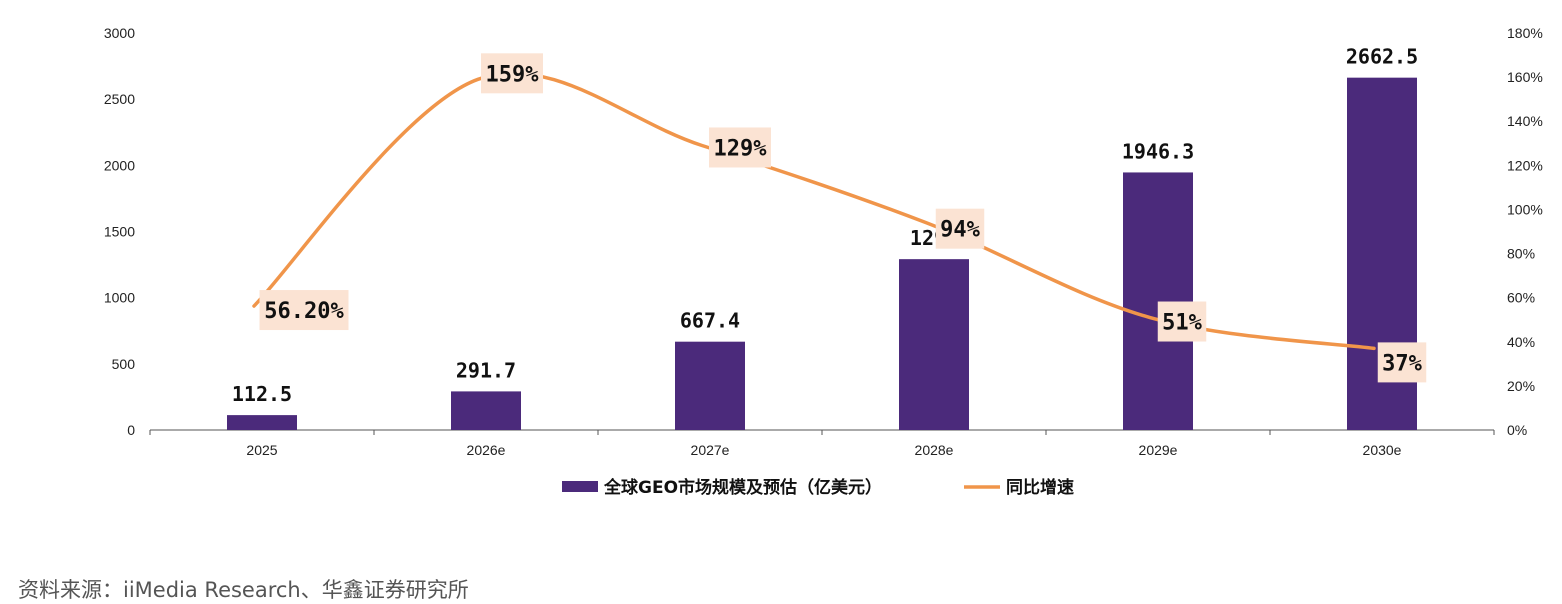  What do you see at coordinates (742, 487) in the screenshot?
I see `legend-bar-label: 全球GEO市场规模及预估（亿美元）` at bounding box center [742, 487].